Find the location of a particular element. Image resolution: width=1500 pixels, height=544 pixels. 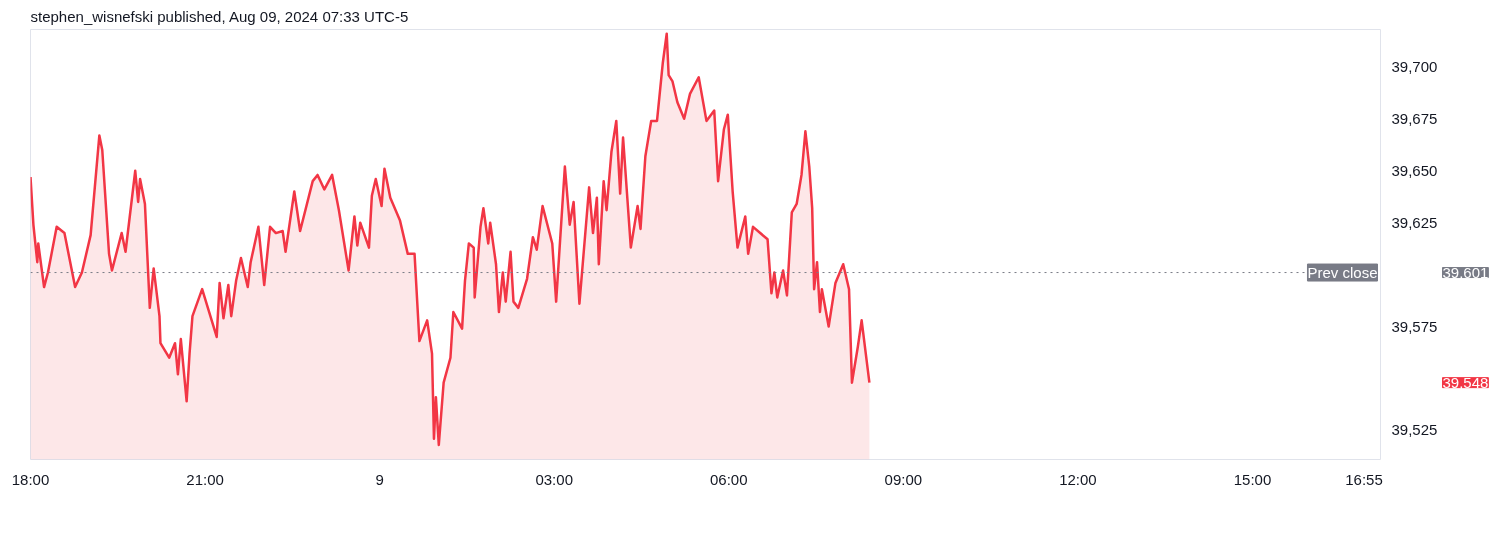

x-tick-label: 12:00 is located at coordinates (1078, 479).